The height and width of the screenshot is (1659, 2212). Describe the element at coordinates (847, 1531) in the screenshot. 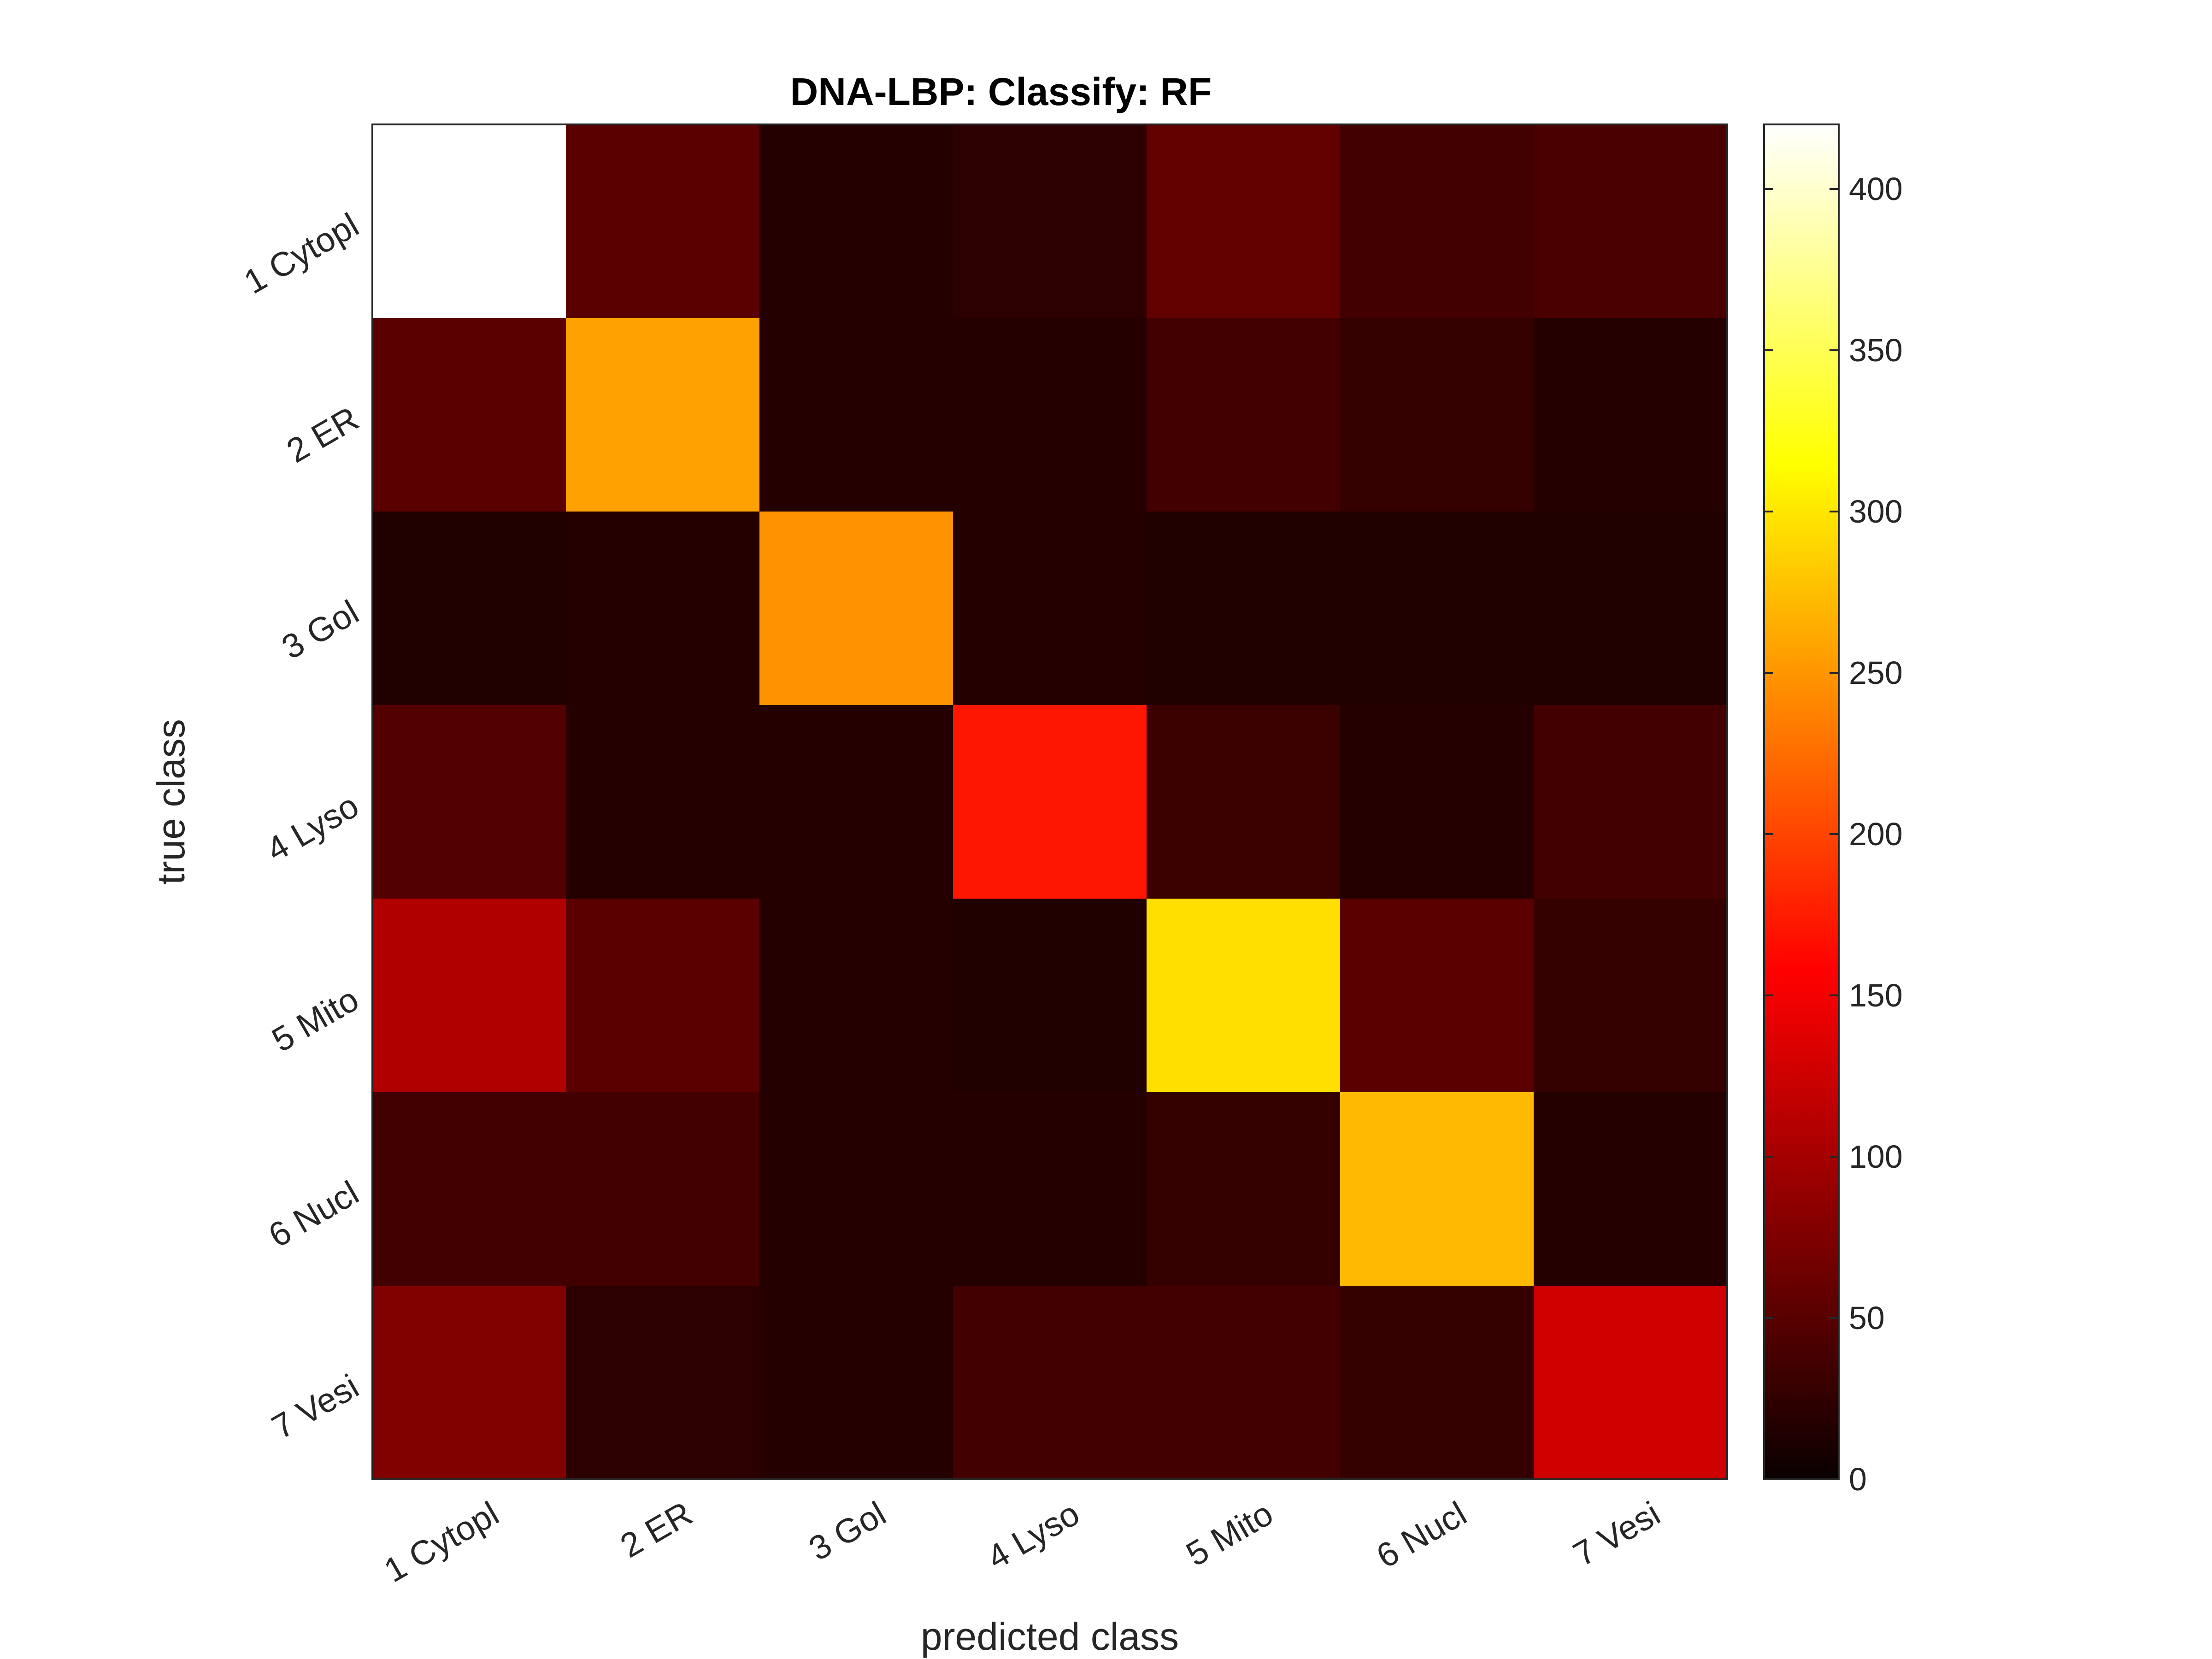

I see `x-tick-label: 3 Gol` at that location.